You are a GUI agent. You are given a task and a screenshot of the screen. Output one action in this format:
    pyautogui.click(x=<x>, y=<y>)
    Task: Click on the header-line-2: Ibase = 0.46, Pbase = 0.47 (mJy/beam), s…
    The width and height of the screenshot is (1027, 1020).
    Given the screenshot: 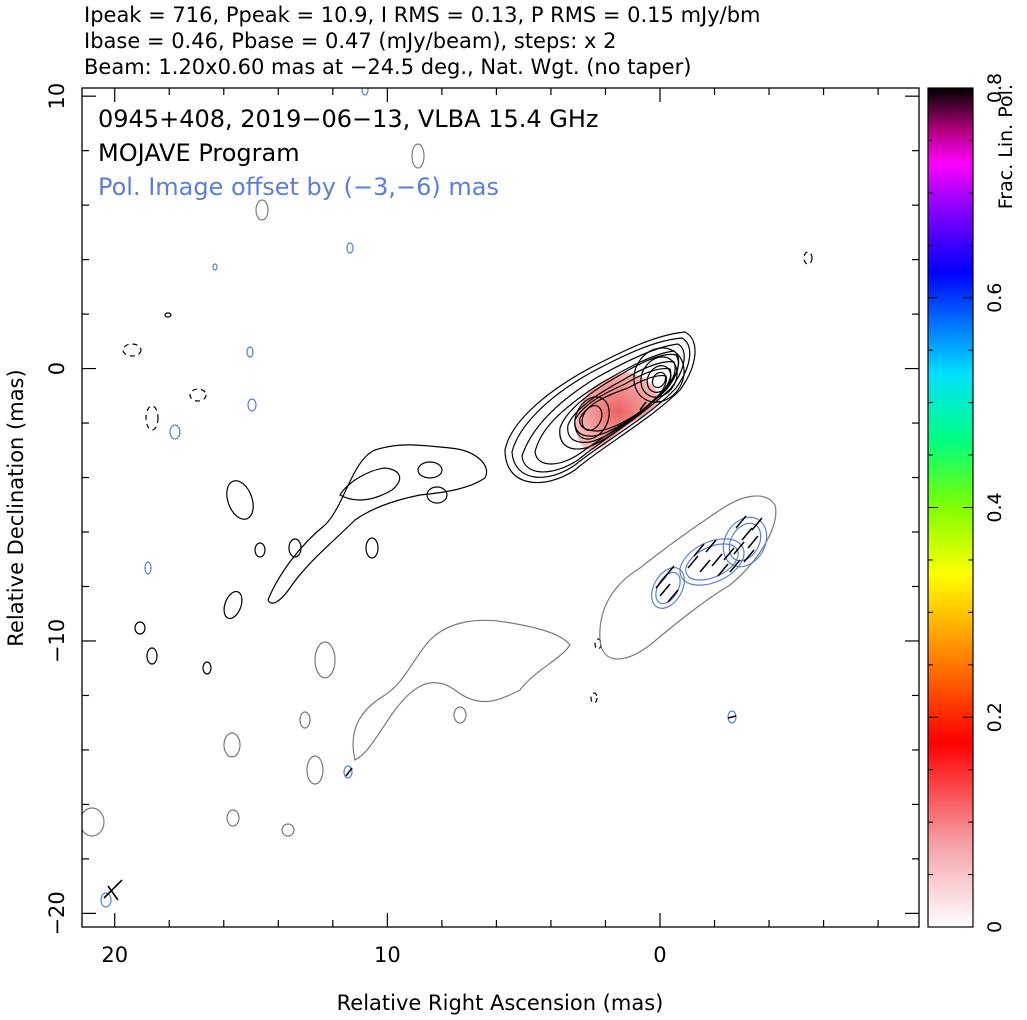 What is the action you would take?
    pyautogui.click(x=350, y=41)
    